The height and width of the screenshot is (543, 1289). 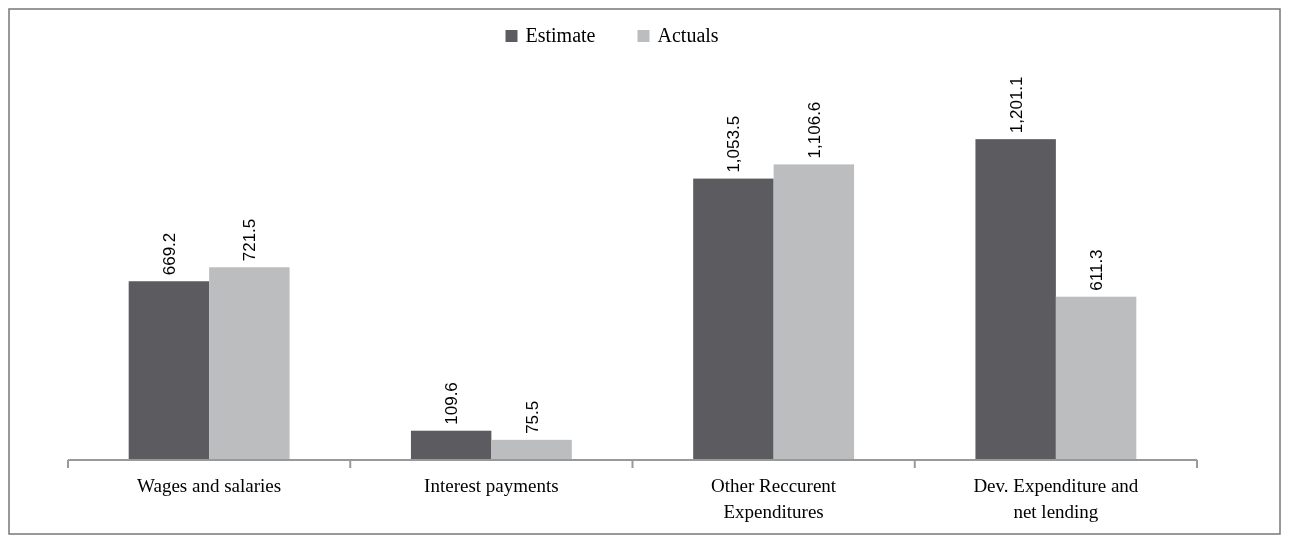 I want to click on x-tick-label: Dev. Expenditure and net lending, so click(x=1056, y=498).